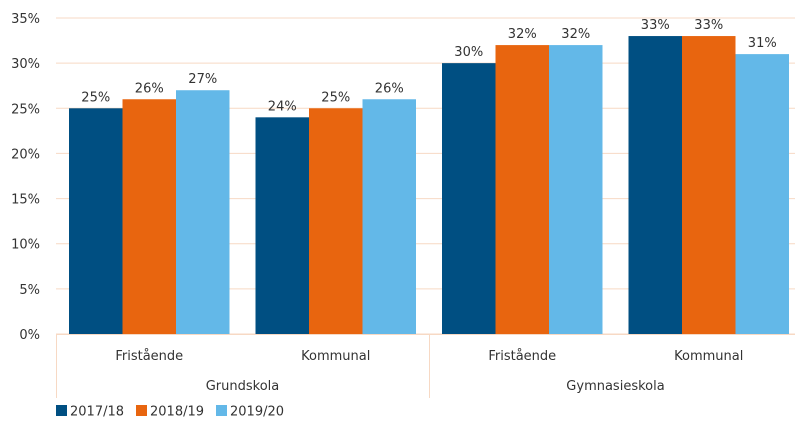 This screenshot has width=795, height=425. What do you see at coordinates (25, 200) in the screenshot?
I see `y-tick-label: 15%` at bounding box center [25, 200].